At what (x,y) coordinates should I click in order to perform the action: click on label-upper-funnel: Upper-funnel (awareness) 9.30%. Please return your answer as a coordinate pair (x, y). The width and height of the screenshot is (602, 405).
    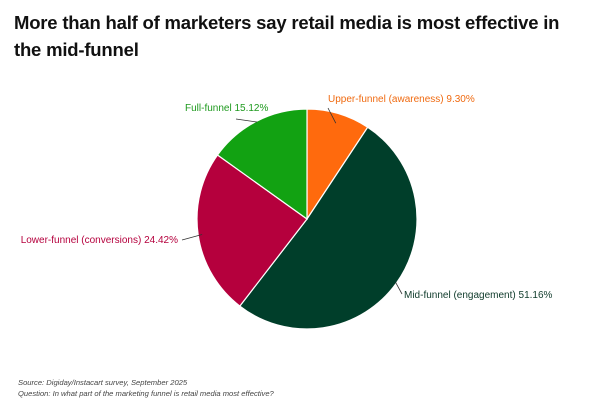
    Looking at the image, I should click on (401, 99).